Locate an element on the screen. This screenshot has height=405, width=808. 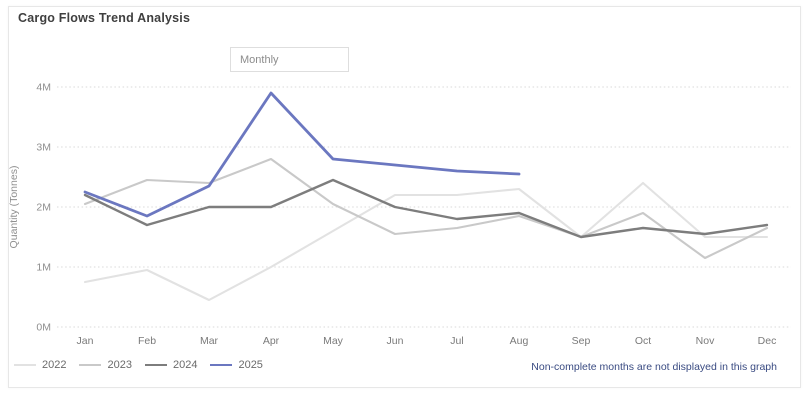
legend-label: 2023 is located at coordinates (119, 365).